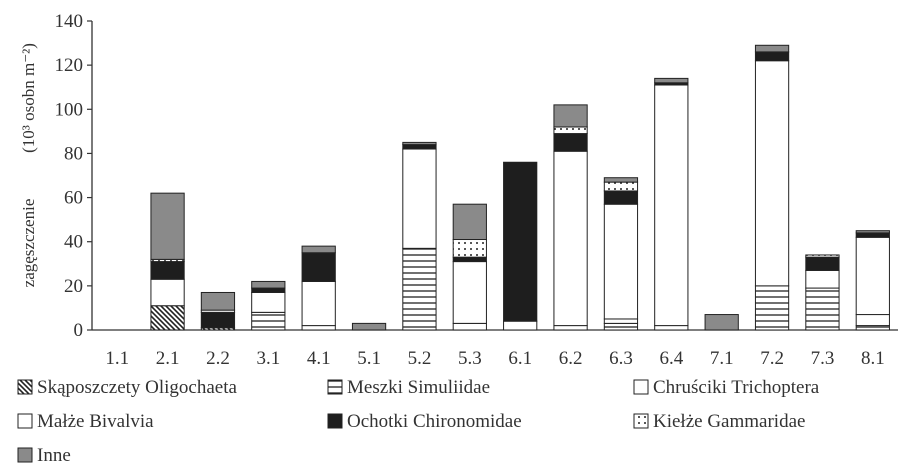 The image size is (905, 466). What do you see at coordinates (420, 358) in the screenshot?
I see `x-tick-label: 5.2` at bounding box center [420, 358].